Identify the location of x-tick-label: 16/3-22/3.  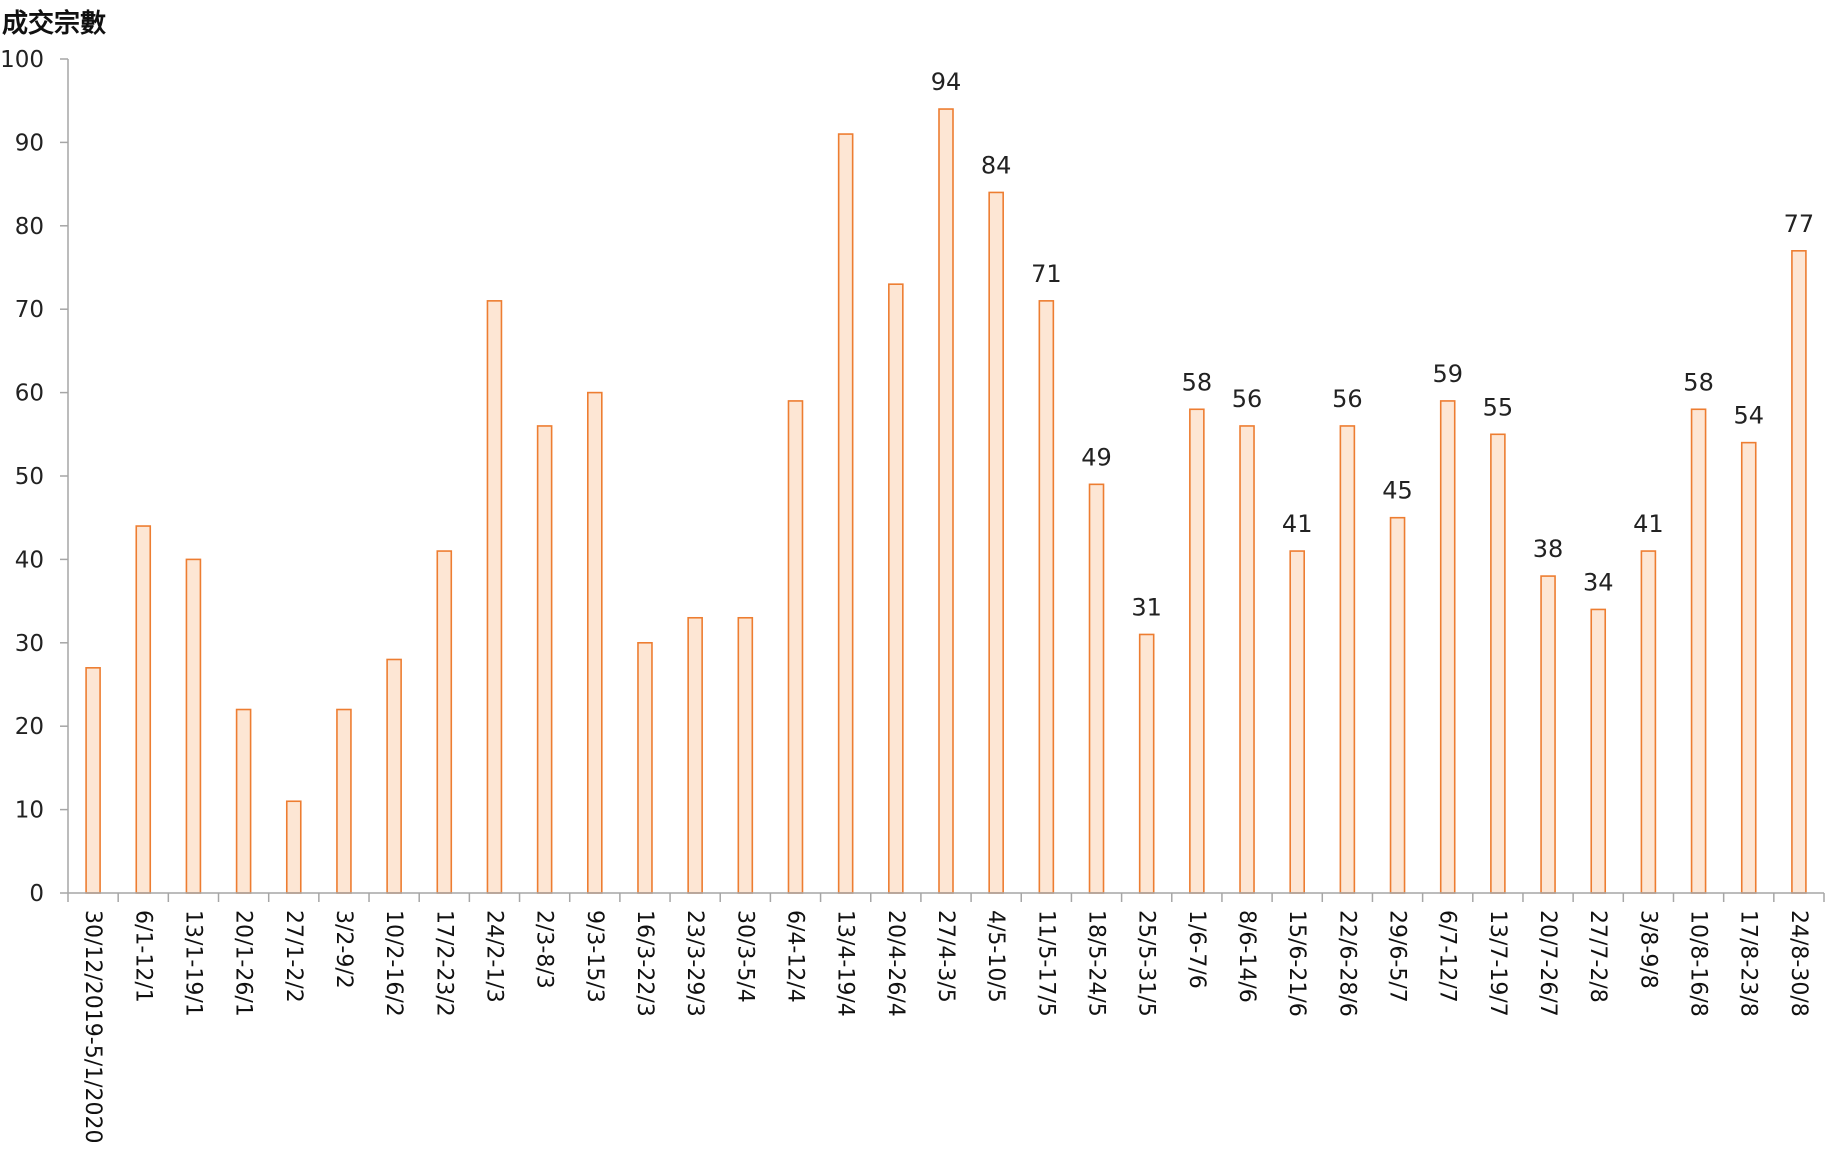
(644, 963).